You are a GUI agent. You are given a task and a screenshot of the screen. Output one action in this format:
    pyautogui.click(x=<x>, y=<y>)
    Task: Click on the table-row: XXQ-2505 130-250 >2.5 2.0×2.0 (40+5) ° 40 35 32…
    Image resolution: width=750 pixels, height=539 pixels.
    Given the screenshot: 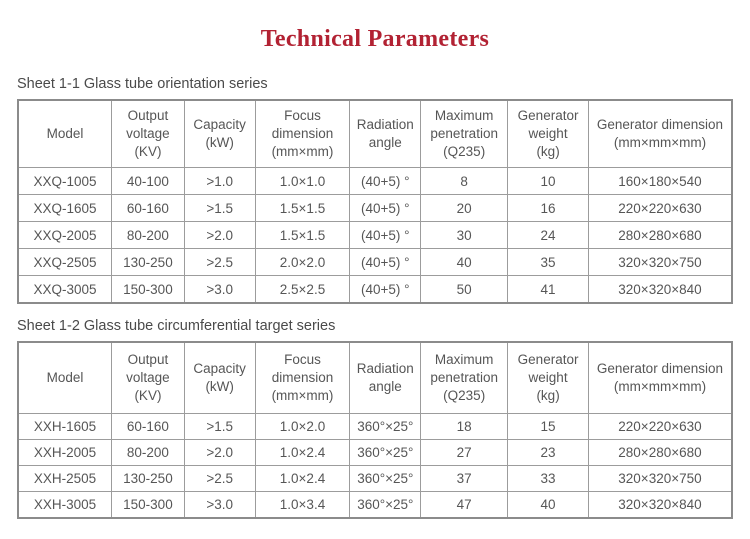 What is the action you would take?
    pyautogui.click(x=375, y=262)
    